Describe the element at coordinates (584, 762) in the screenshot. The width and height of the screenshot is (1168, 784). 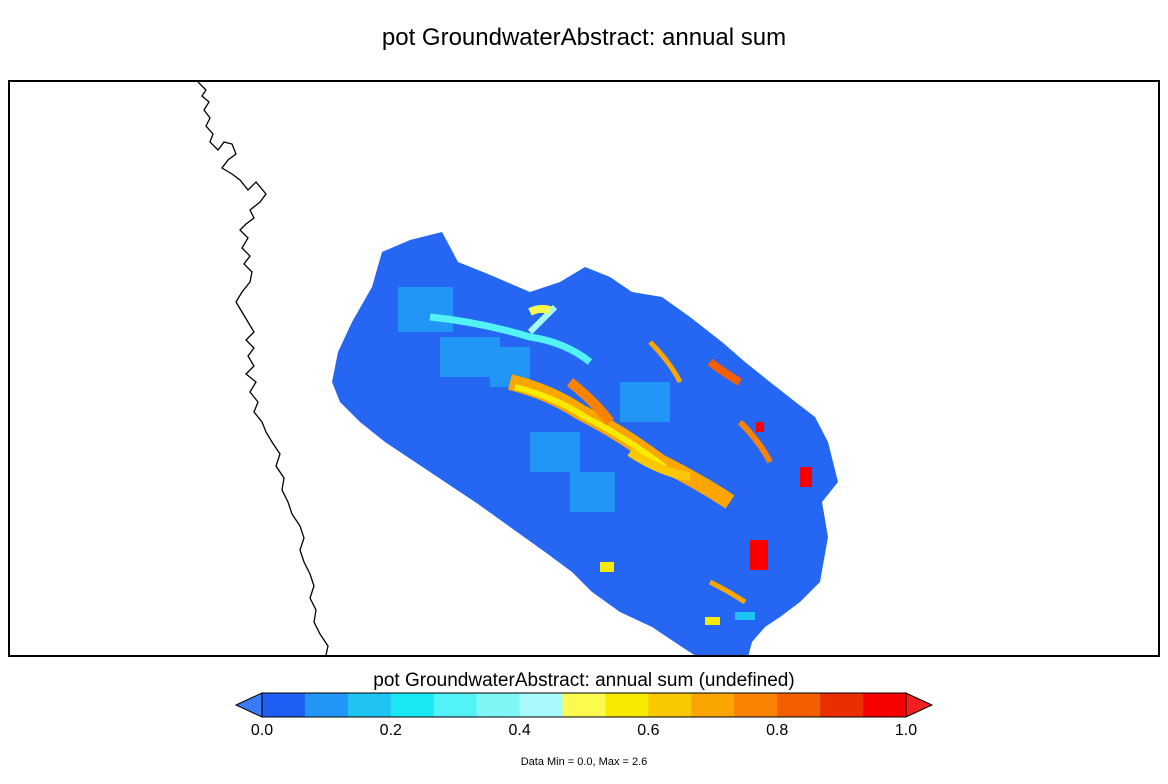
I see `data-stats: Data Min = 0.0, Max = 2.6` at that location.